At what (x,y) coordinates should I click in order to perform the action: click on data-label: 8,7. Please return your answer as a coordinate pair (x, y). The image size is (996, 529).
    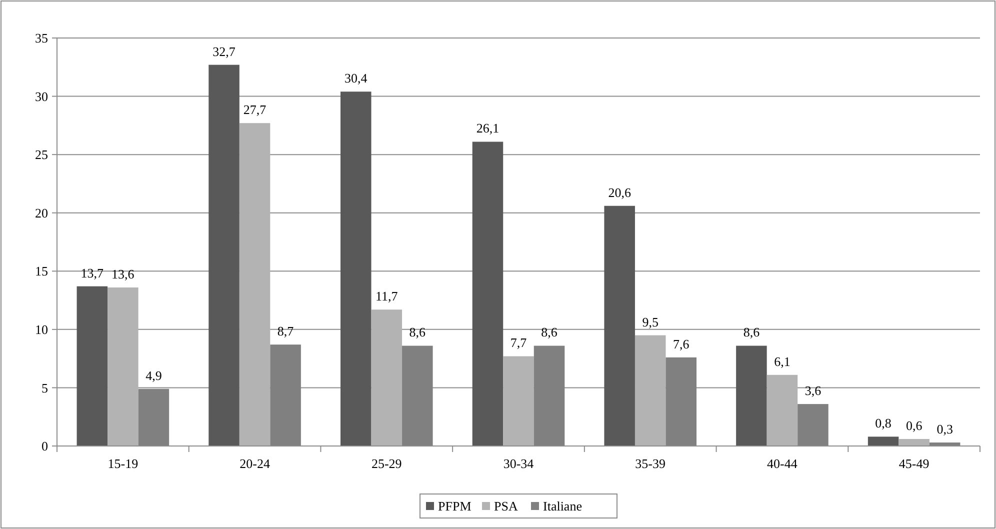
    Looking at the image, I should click on (285, 331).